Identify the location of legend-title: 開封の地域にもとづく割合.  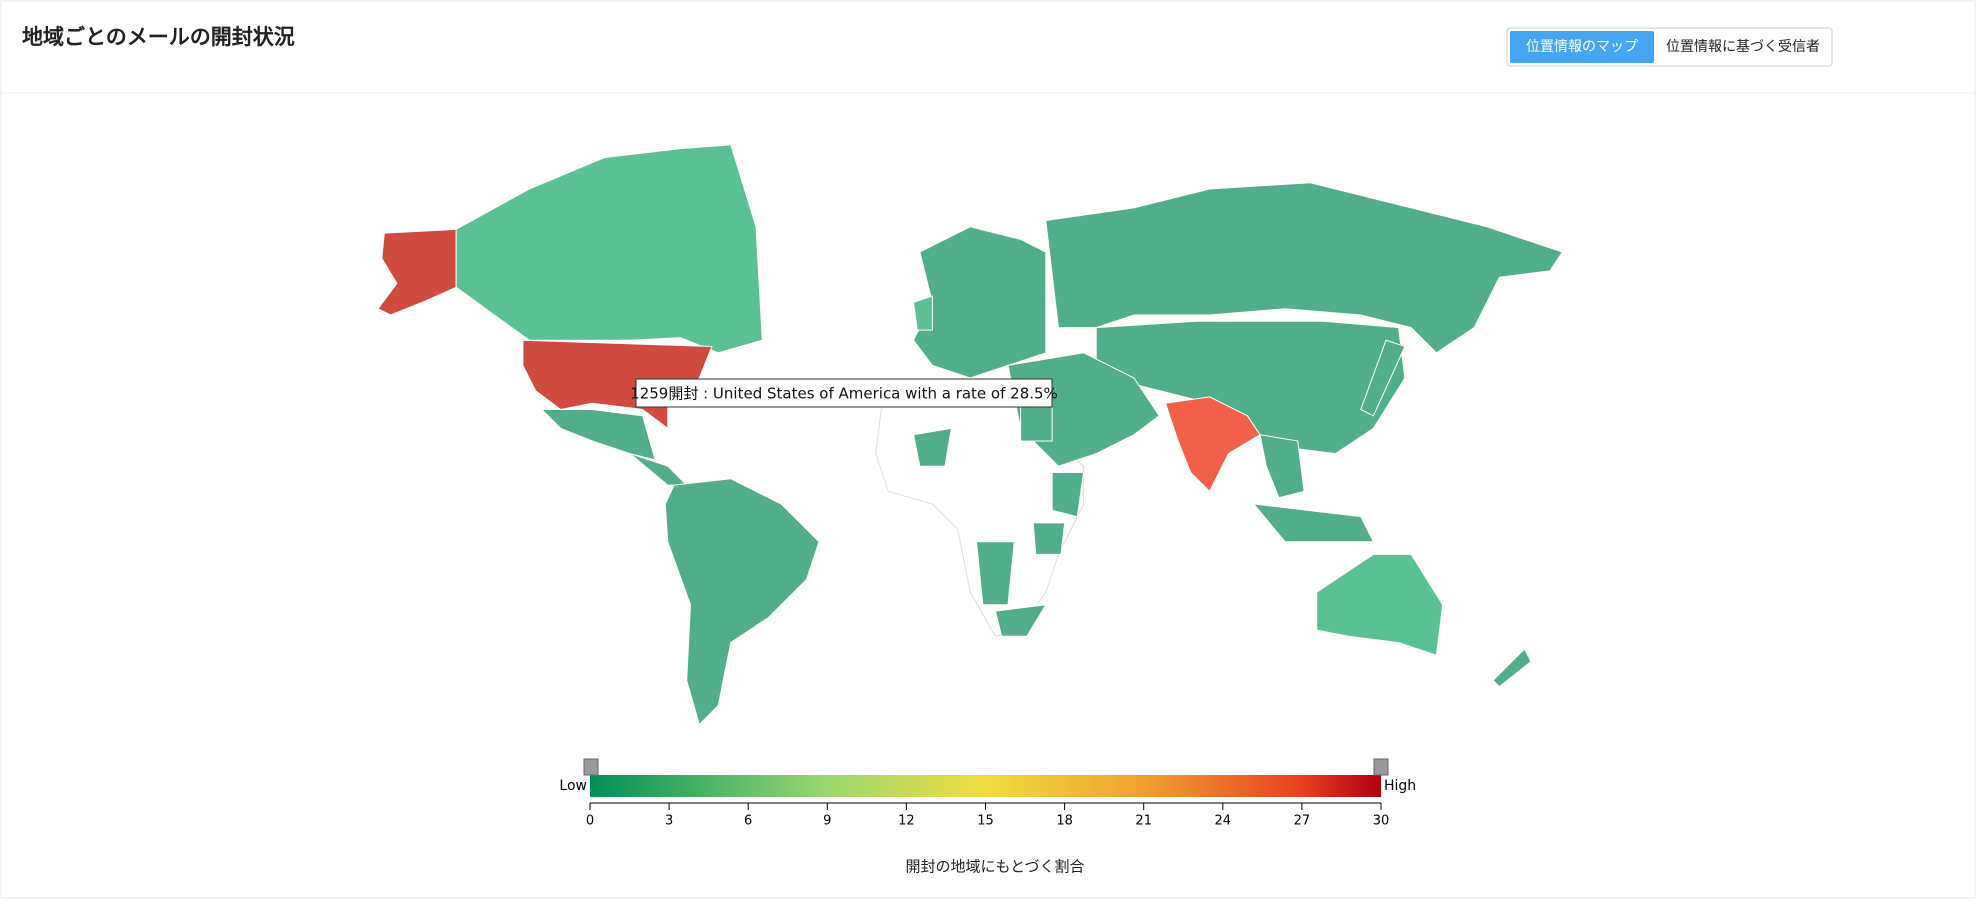
(994, 867).